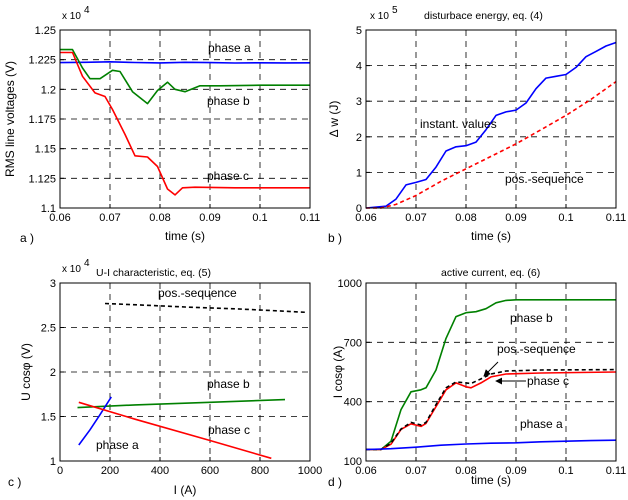  I want to click on panel-a-multiplier-exp: 4, so click(87, 10).